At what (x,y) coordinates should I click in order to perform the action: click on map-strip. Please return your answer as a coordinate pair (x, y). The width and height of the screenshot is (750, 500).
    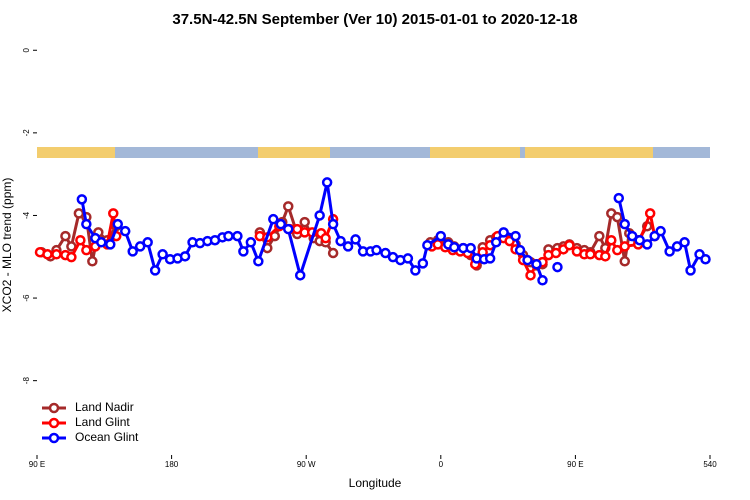
    Looking at the image, I should click on (373, 152).